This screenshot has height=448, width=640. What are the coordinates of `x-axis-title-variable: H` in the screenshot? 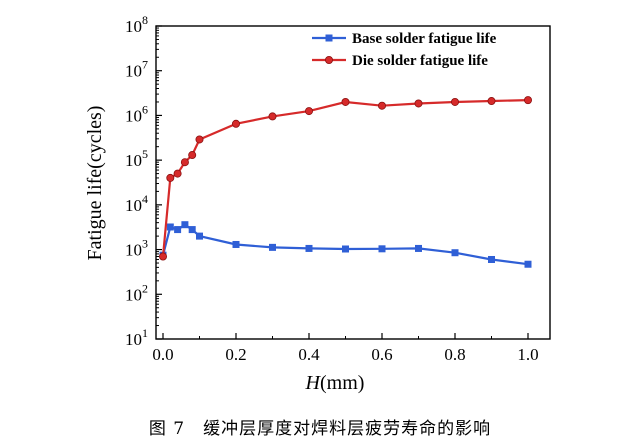 It's located at (313, 383).